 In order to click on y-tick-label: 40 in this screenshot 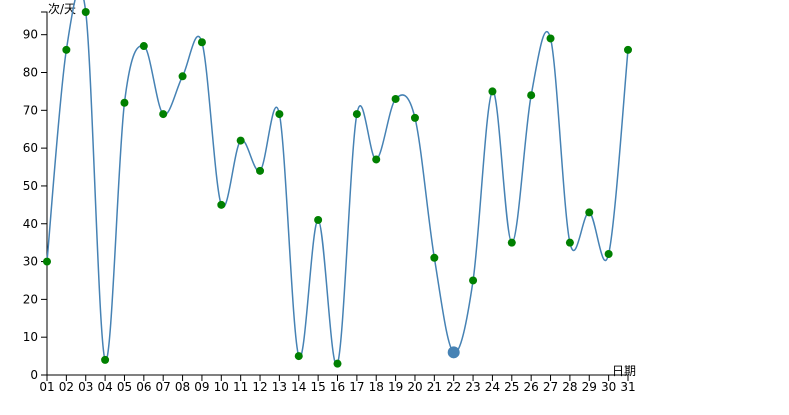, I will do `click(30, 224)`.